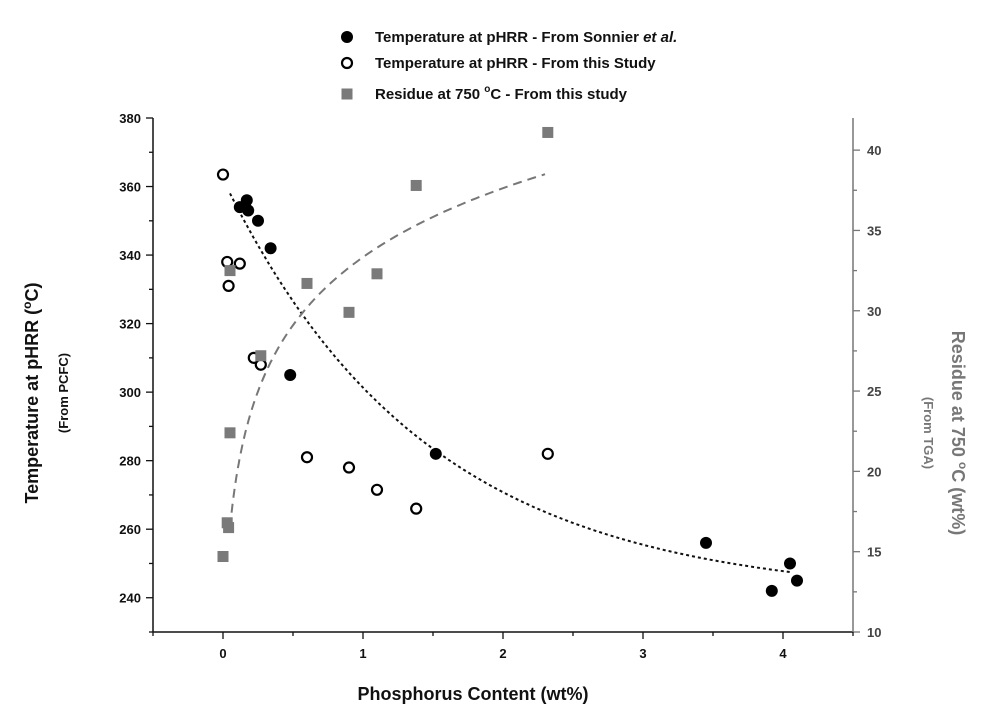 The height and width of the screenshot is (706, 987). I want to click on y-tick-label: 320, so click(130, 324).